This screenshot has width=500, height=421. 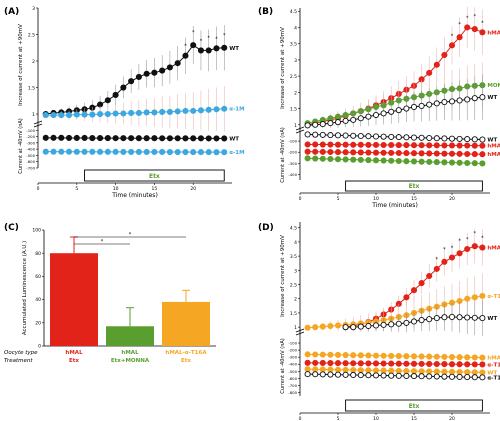 I want to click on series-label: α-1M, so click(x=236, y=153).